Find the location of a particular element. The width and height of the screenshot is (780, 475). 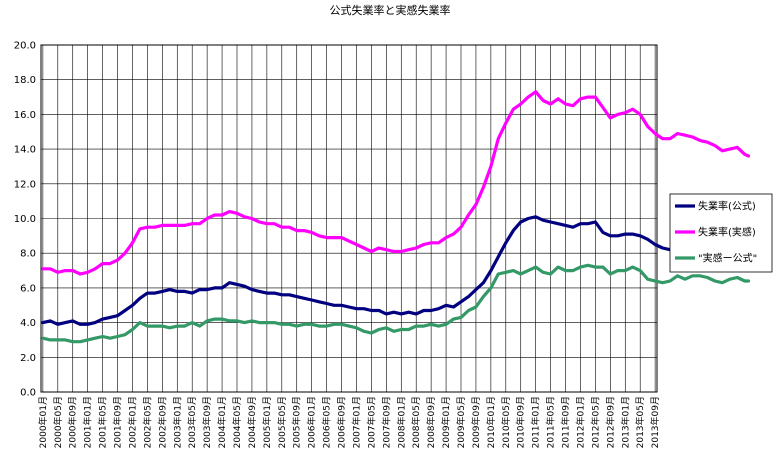

x-tick-label: 2011年05月 is located at coordinates (551, 422).